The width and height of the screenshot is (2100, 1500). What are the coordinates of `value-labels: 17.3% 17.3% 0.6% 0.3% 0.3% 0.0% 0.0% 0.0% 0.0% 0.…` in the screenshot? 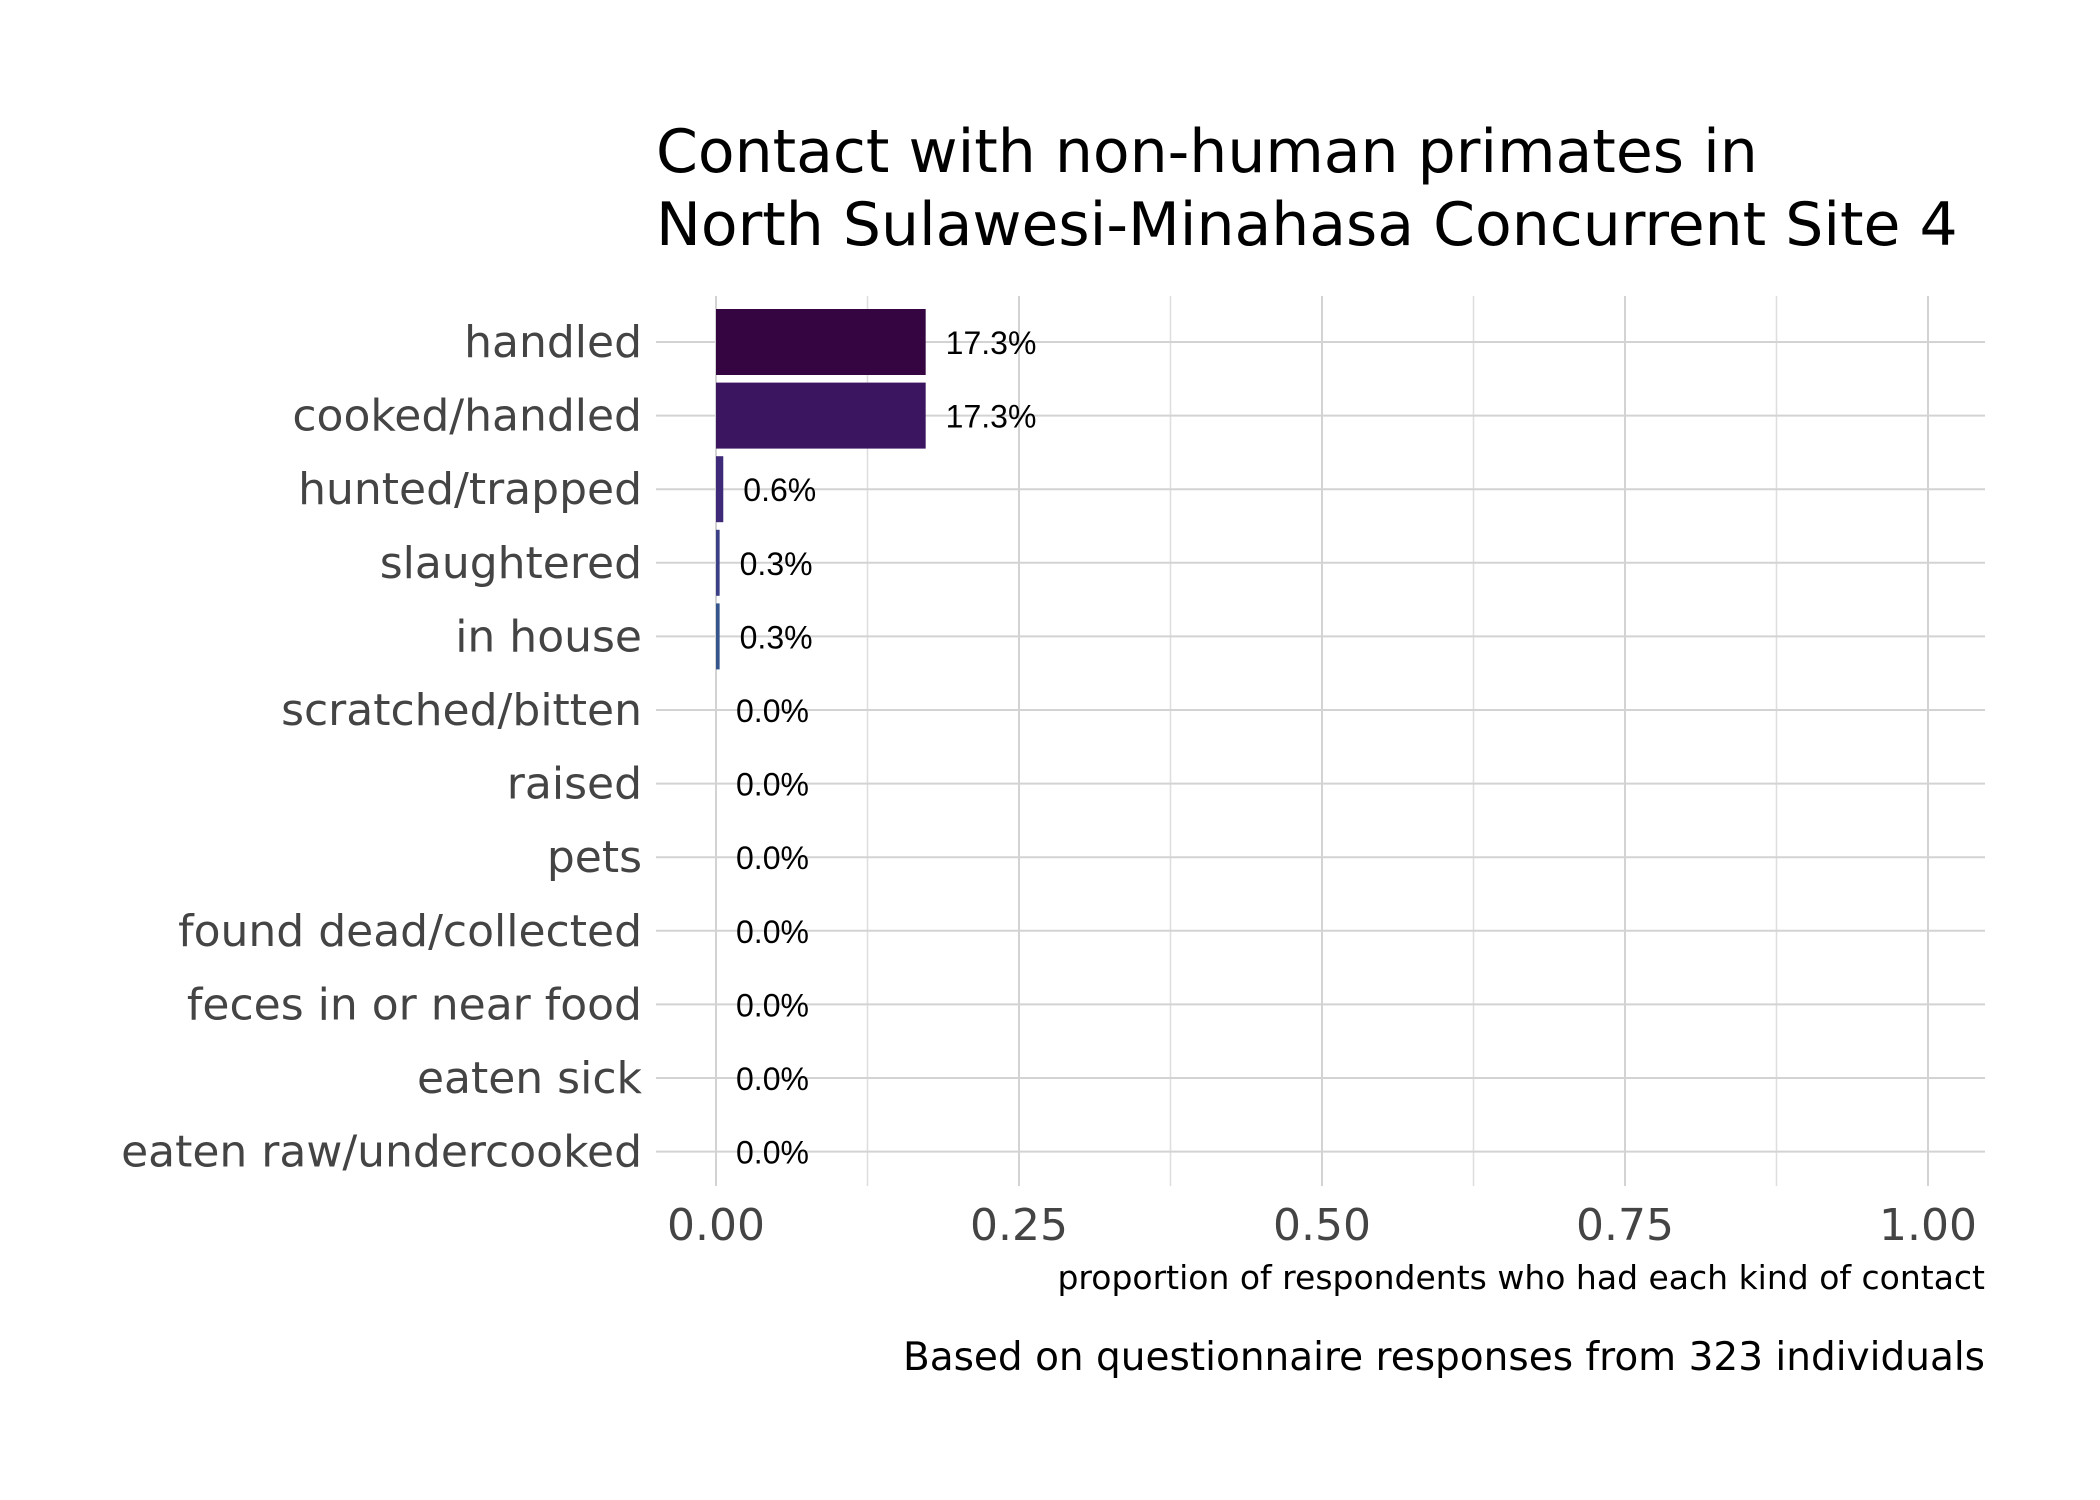 It's located at (886, 748).